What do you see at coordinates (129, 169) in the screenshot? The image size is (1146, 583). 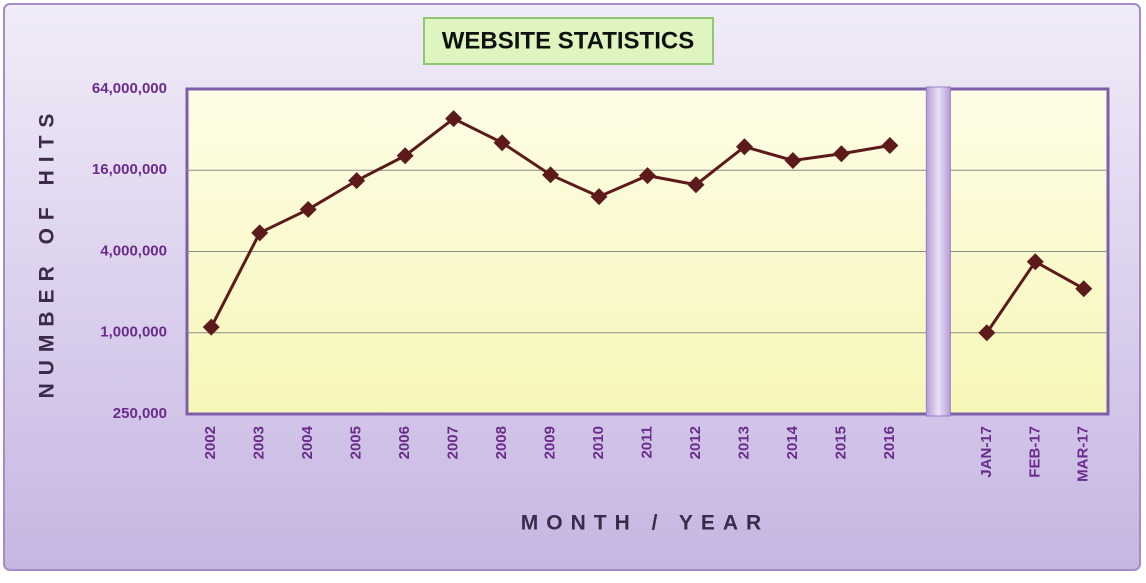 I see `y-tick-label: 16,000,000` at bounding box center [129, 169].